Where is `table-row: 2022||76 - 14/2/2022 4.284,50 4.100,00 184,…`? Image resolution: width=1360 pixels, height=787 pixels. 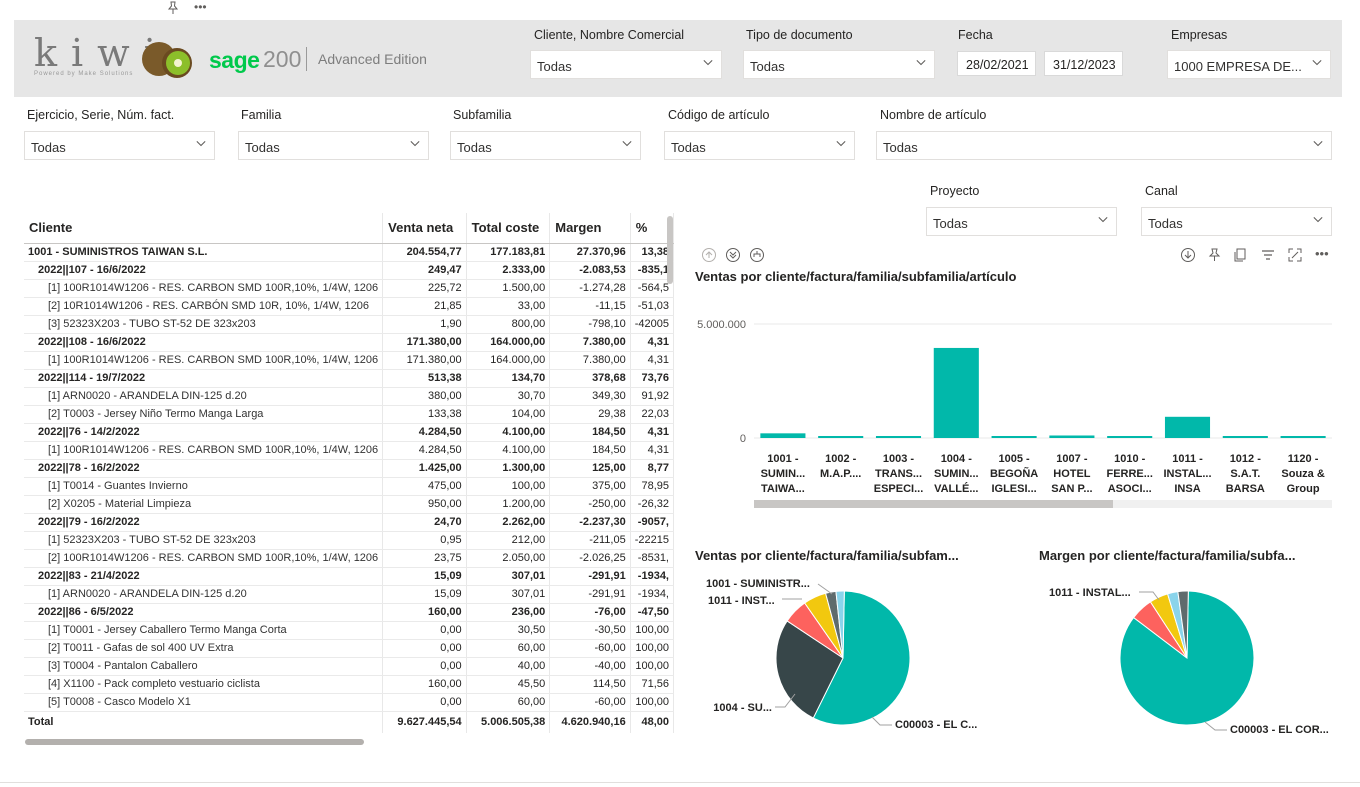
table-row: 2022||76 - 14/2/2022 4.284,50 4.100,00 184,… is located at coordinates (349, 432).